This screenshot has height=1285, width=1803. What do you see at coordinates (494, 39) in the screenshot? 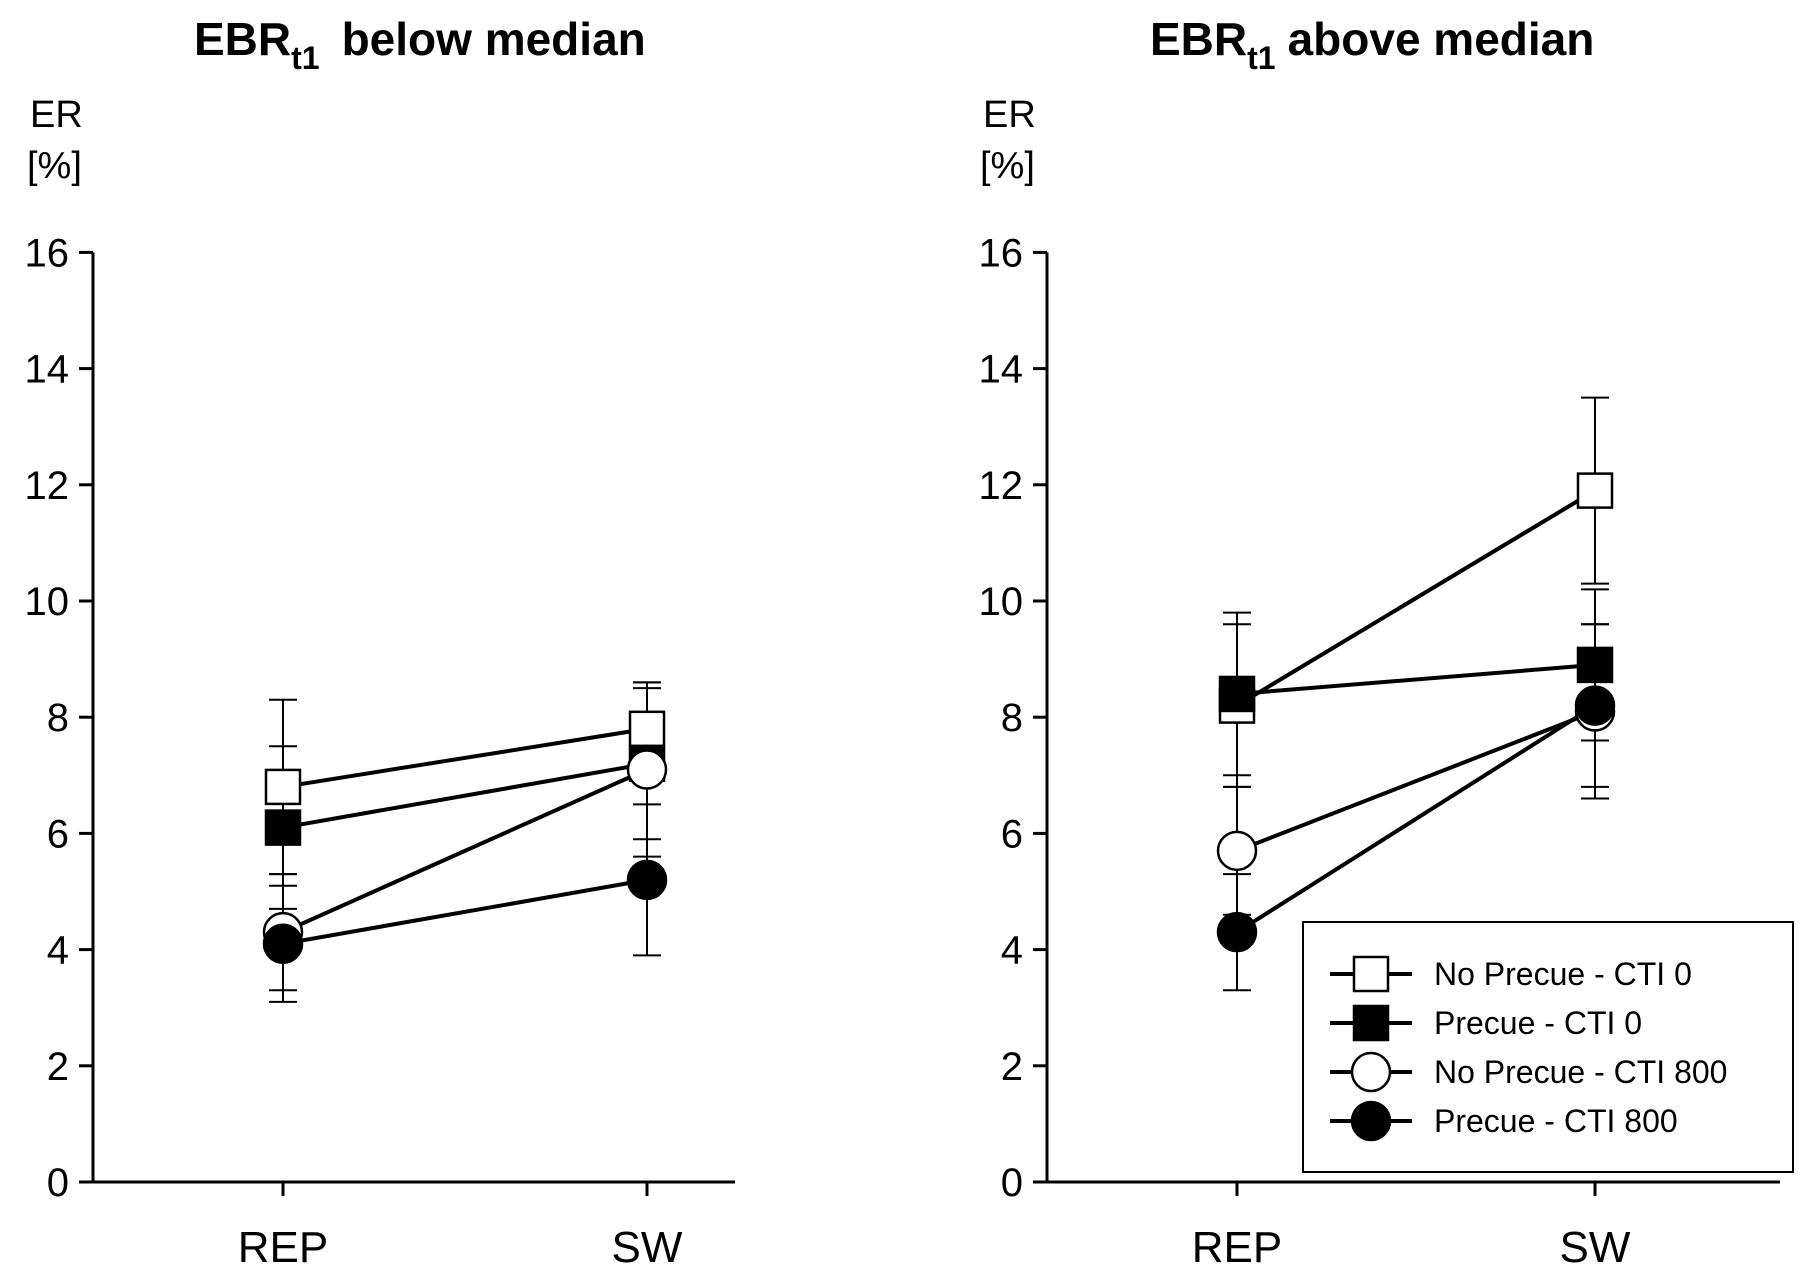
I see `title-rest: below median` at bounding box center [494, 39].